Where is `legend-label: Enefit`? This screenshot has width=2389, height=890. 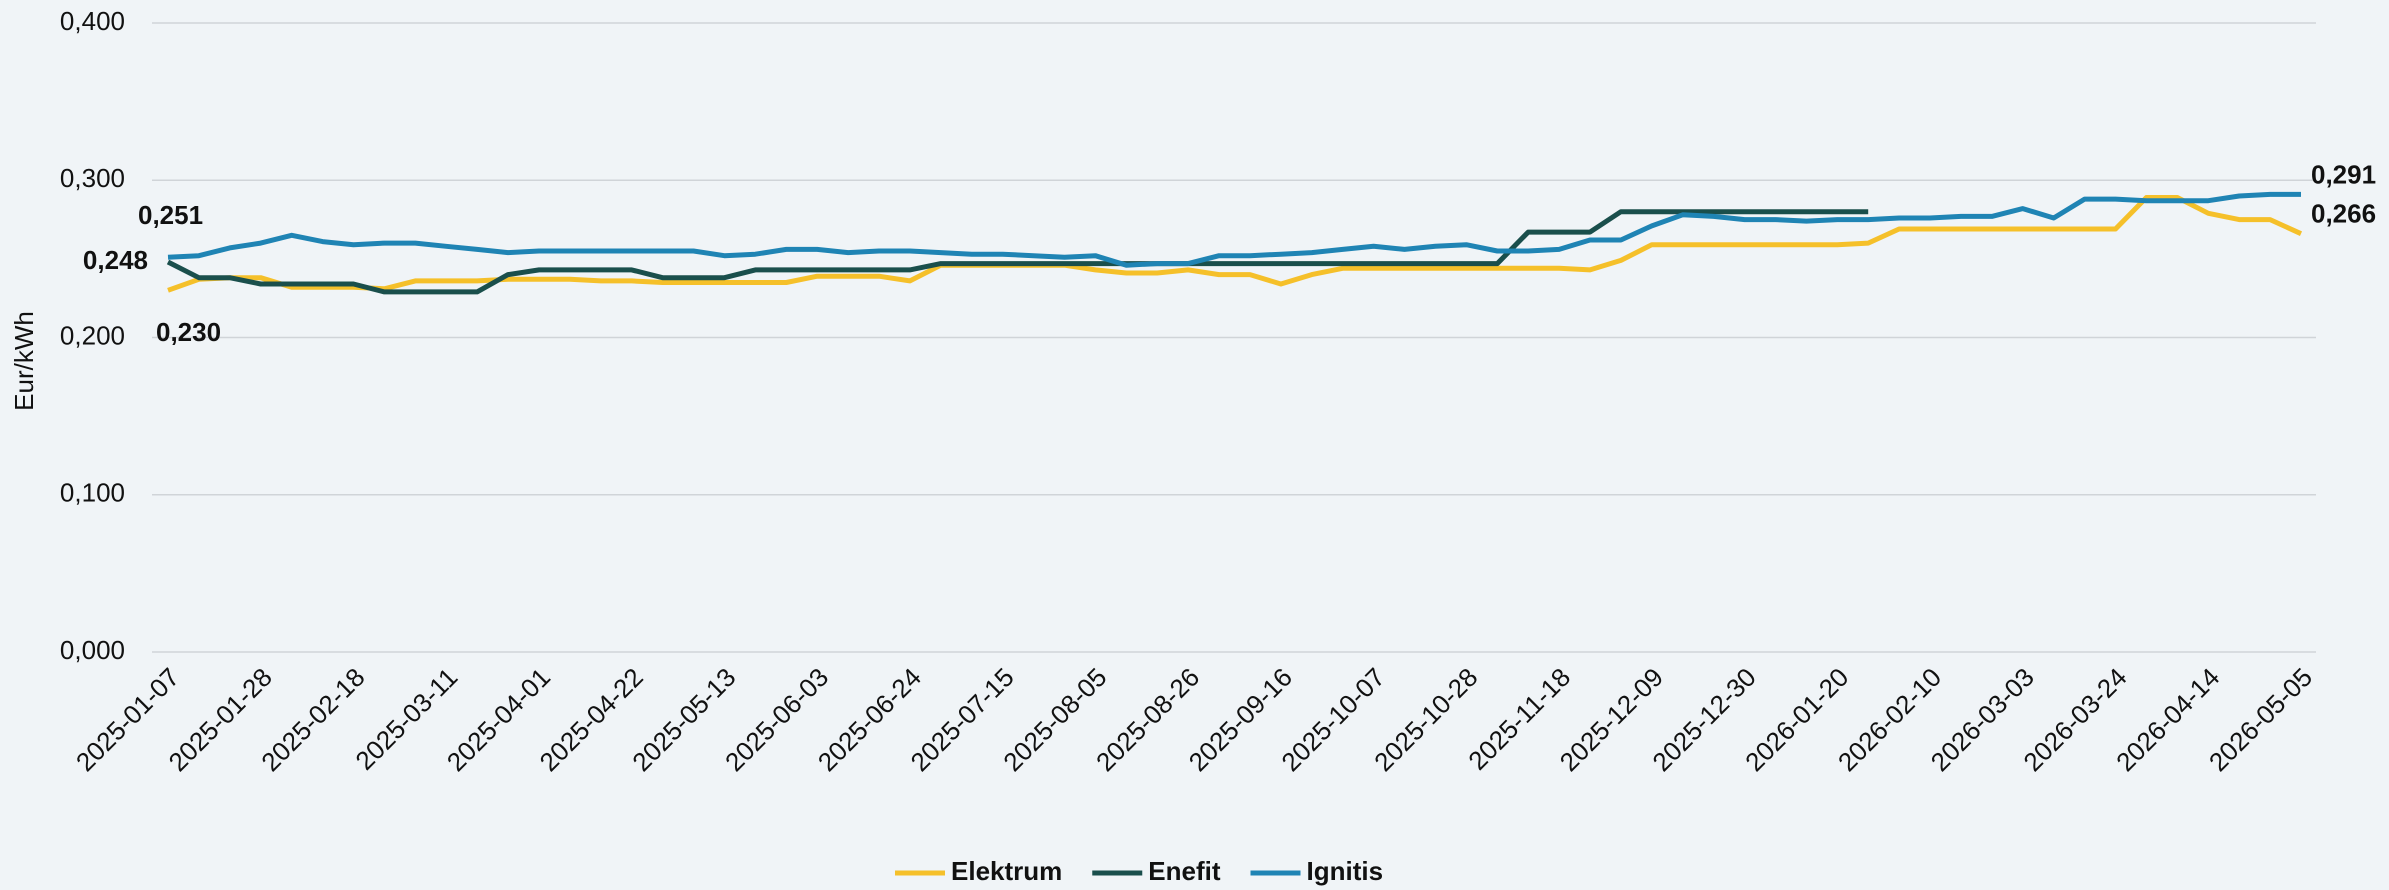 legend-label: Enefit is located at coordinates (1184, 871).